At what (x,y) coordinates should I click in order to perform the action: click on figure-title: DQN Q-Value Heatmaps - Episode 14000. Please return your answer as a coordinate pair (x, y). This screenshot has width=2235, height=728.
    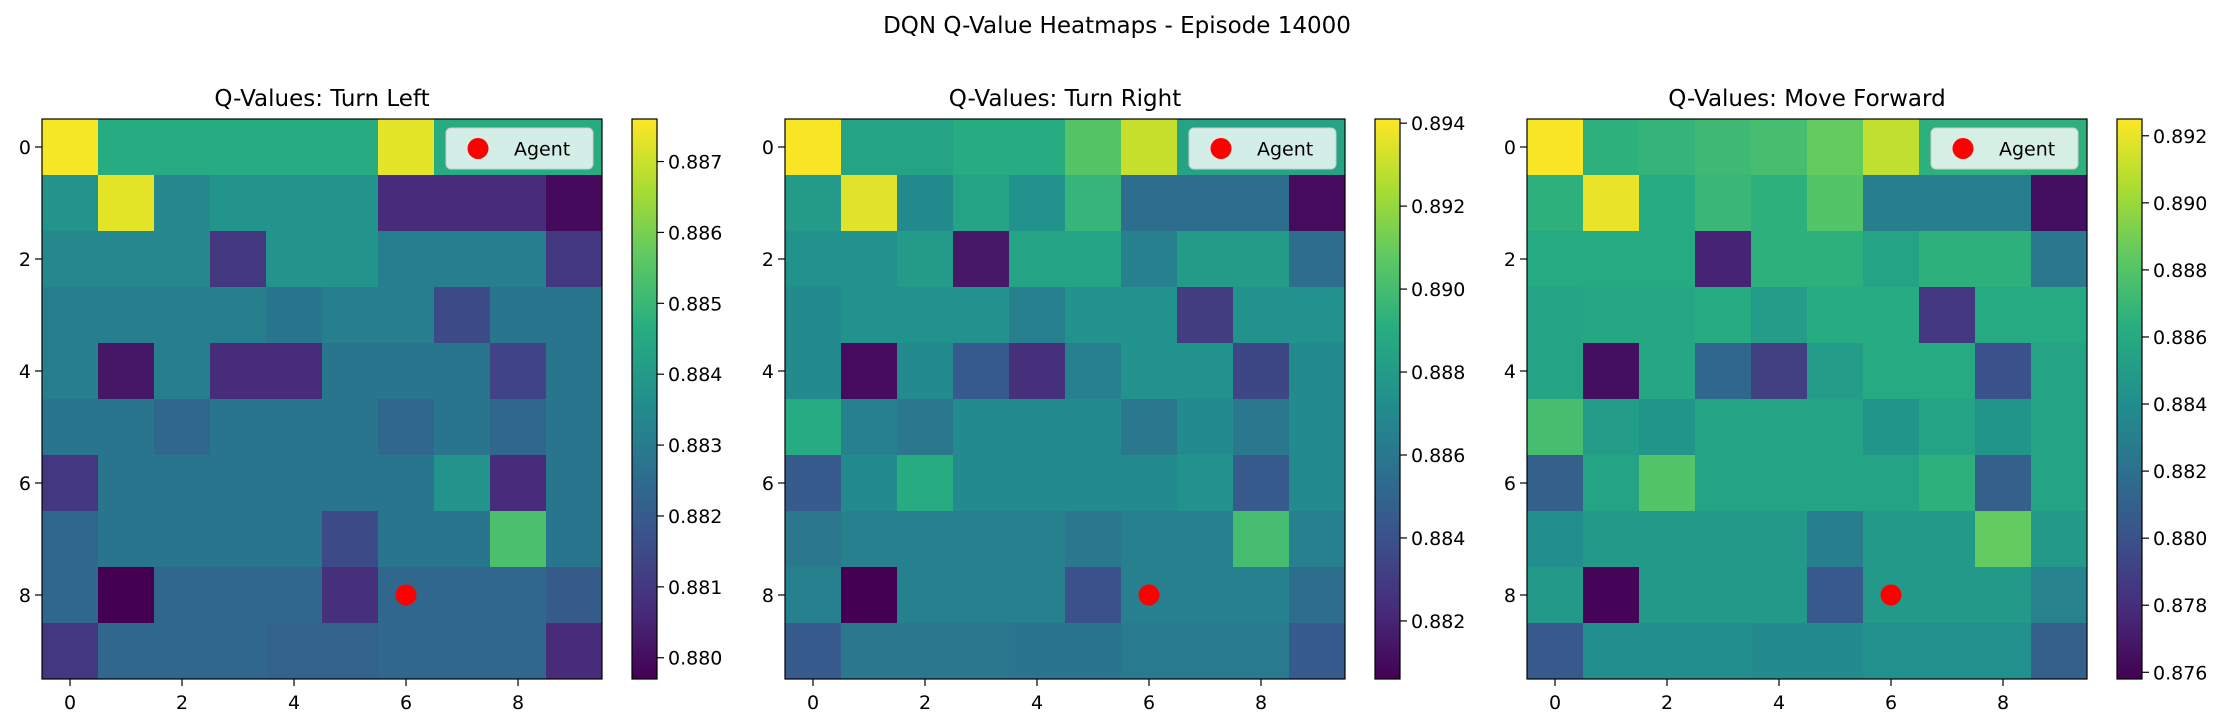
    Looking at the image, I should click on (1117, 26).